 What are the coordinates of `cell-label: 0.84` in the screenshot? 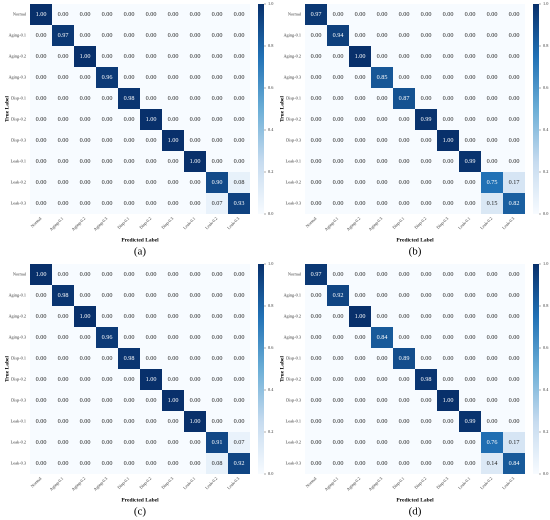 It's located at (514, 463).